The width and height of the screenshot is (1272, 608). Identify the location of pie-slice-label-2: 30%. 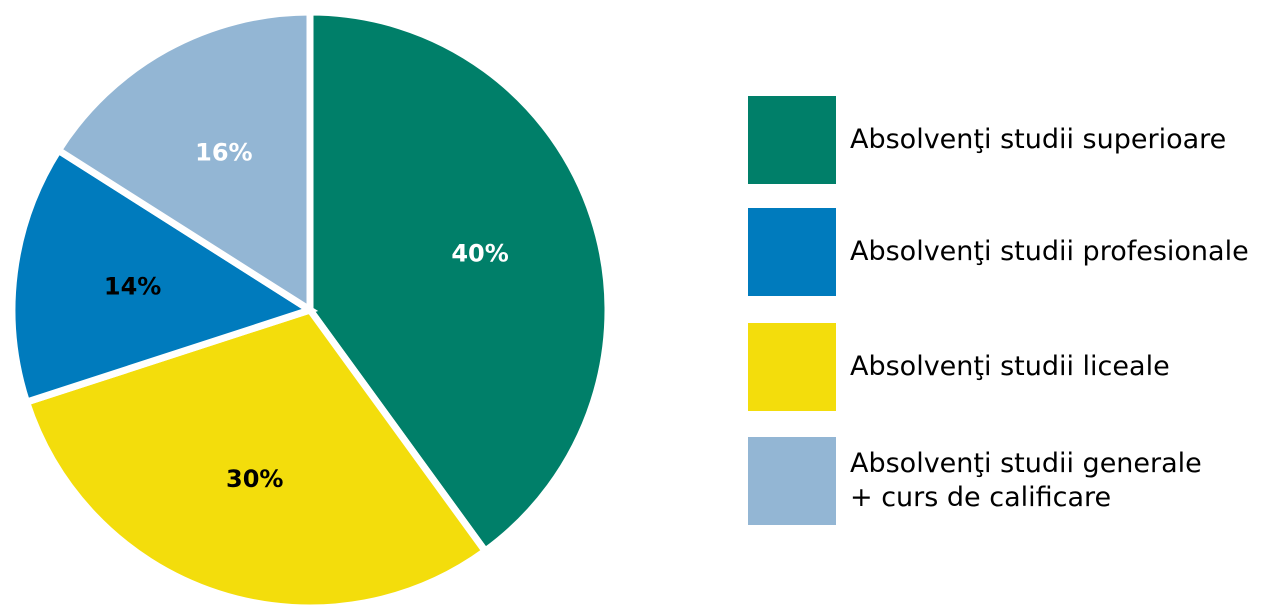
(254, 479).